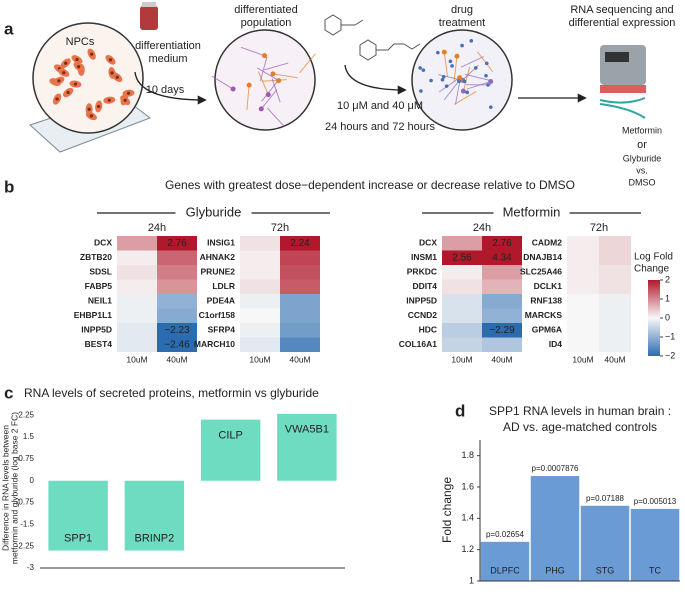 Image resolution: width=685 pixels, height=602 pixels. What do you see at coordinates (372, 37) in the screenshot?
I see `molecule` at bounding box center [372, 37].